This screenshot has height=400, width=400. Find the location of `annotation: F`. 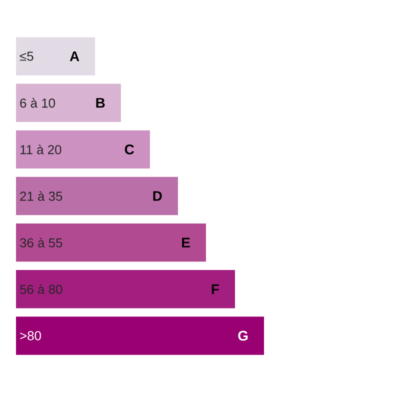

annotation: F is located at coordinates (215, 289).